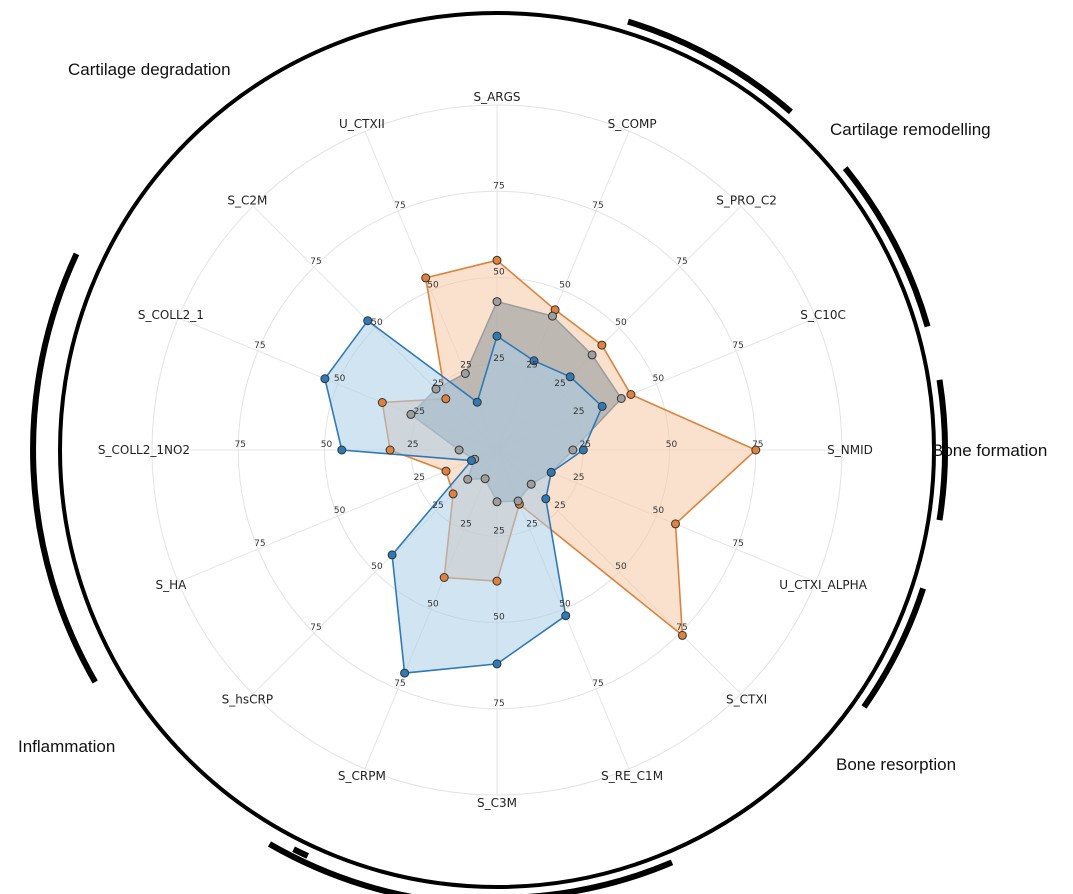 The image size is (1073, 894). I want to click on category-label-s-coll2-1: S_COLL2_1, so click(171, 315).